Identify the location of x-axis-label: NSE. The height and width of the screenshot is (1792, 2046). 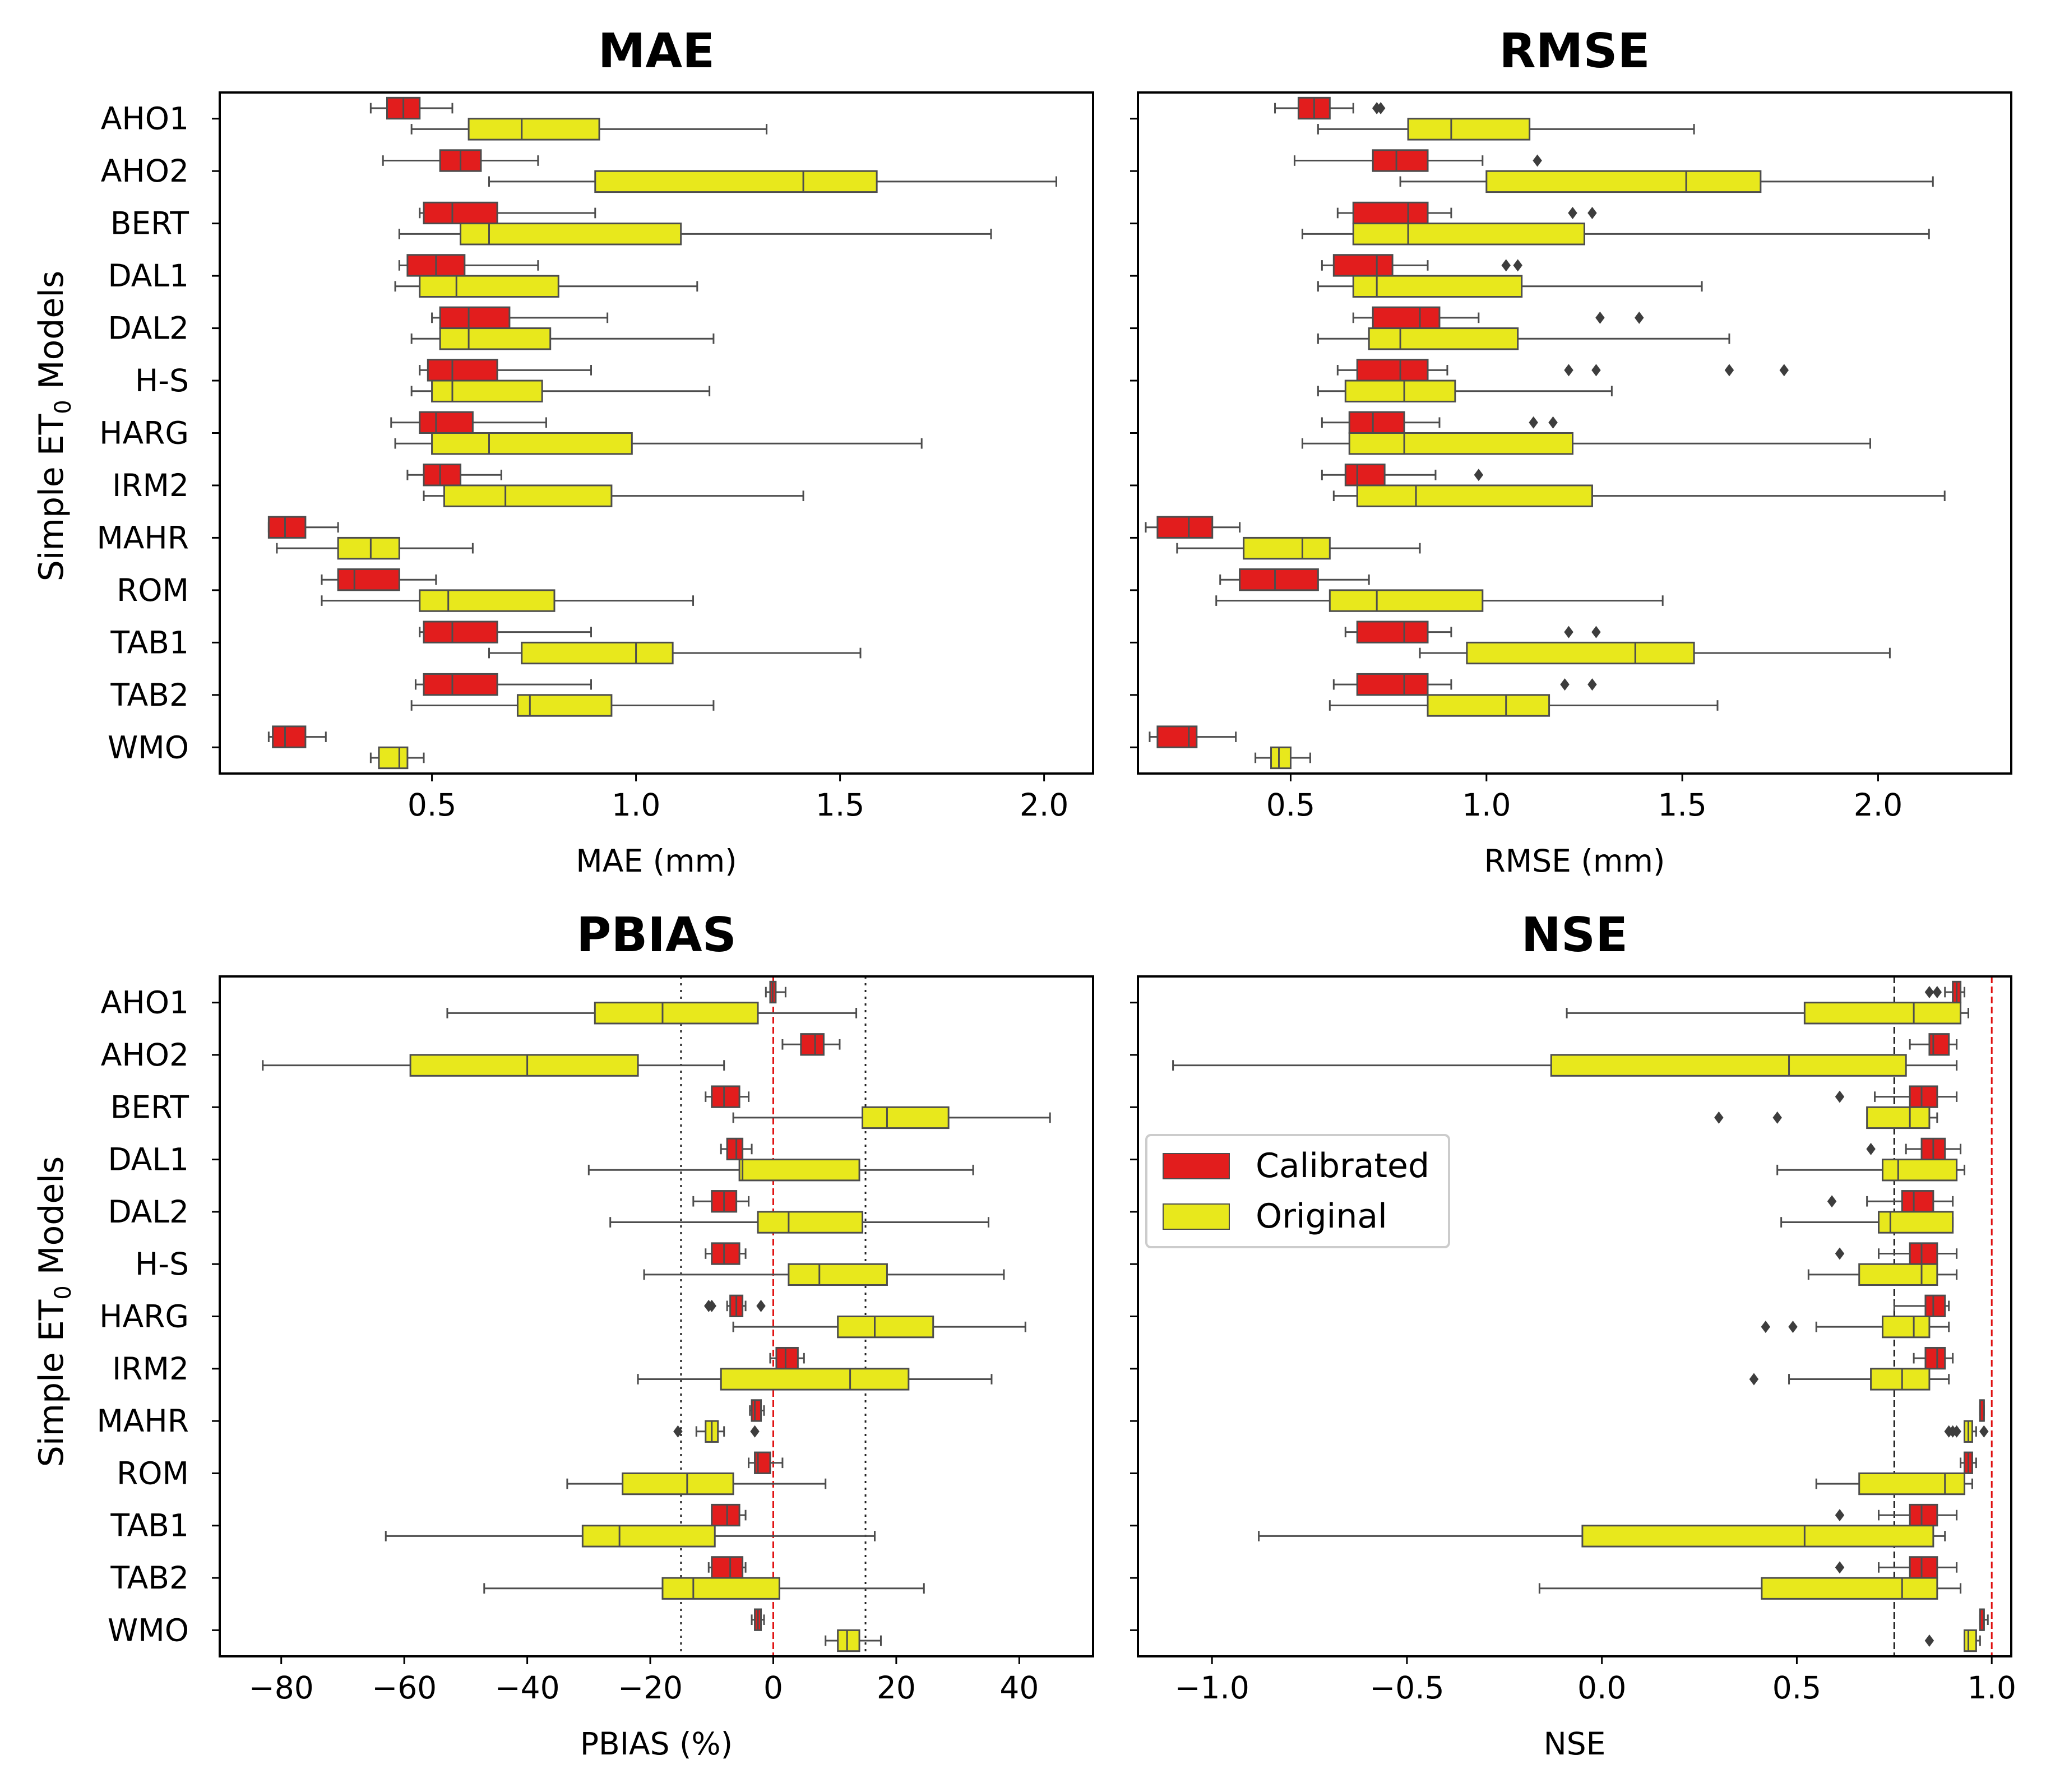
(1575, 1744).